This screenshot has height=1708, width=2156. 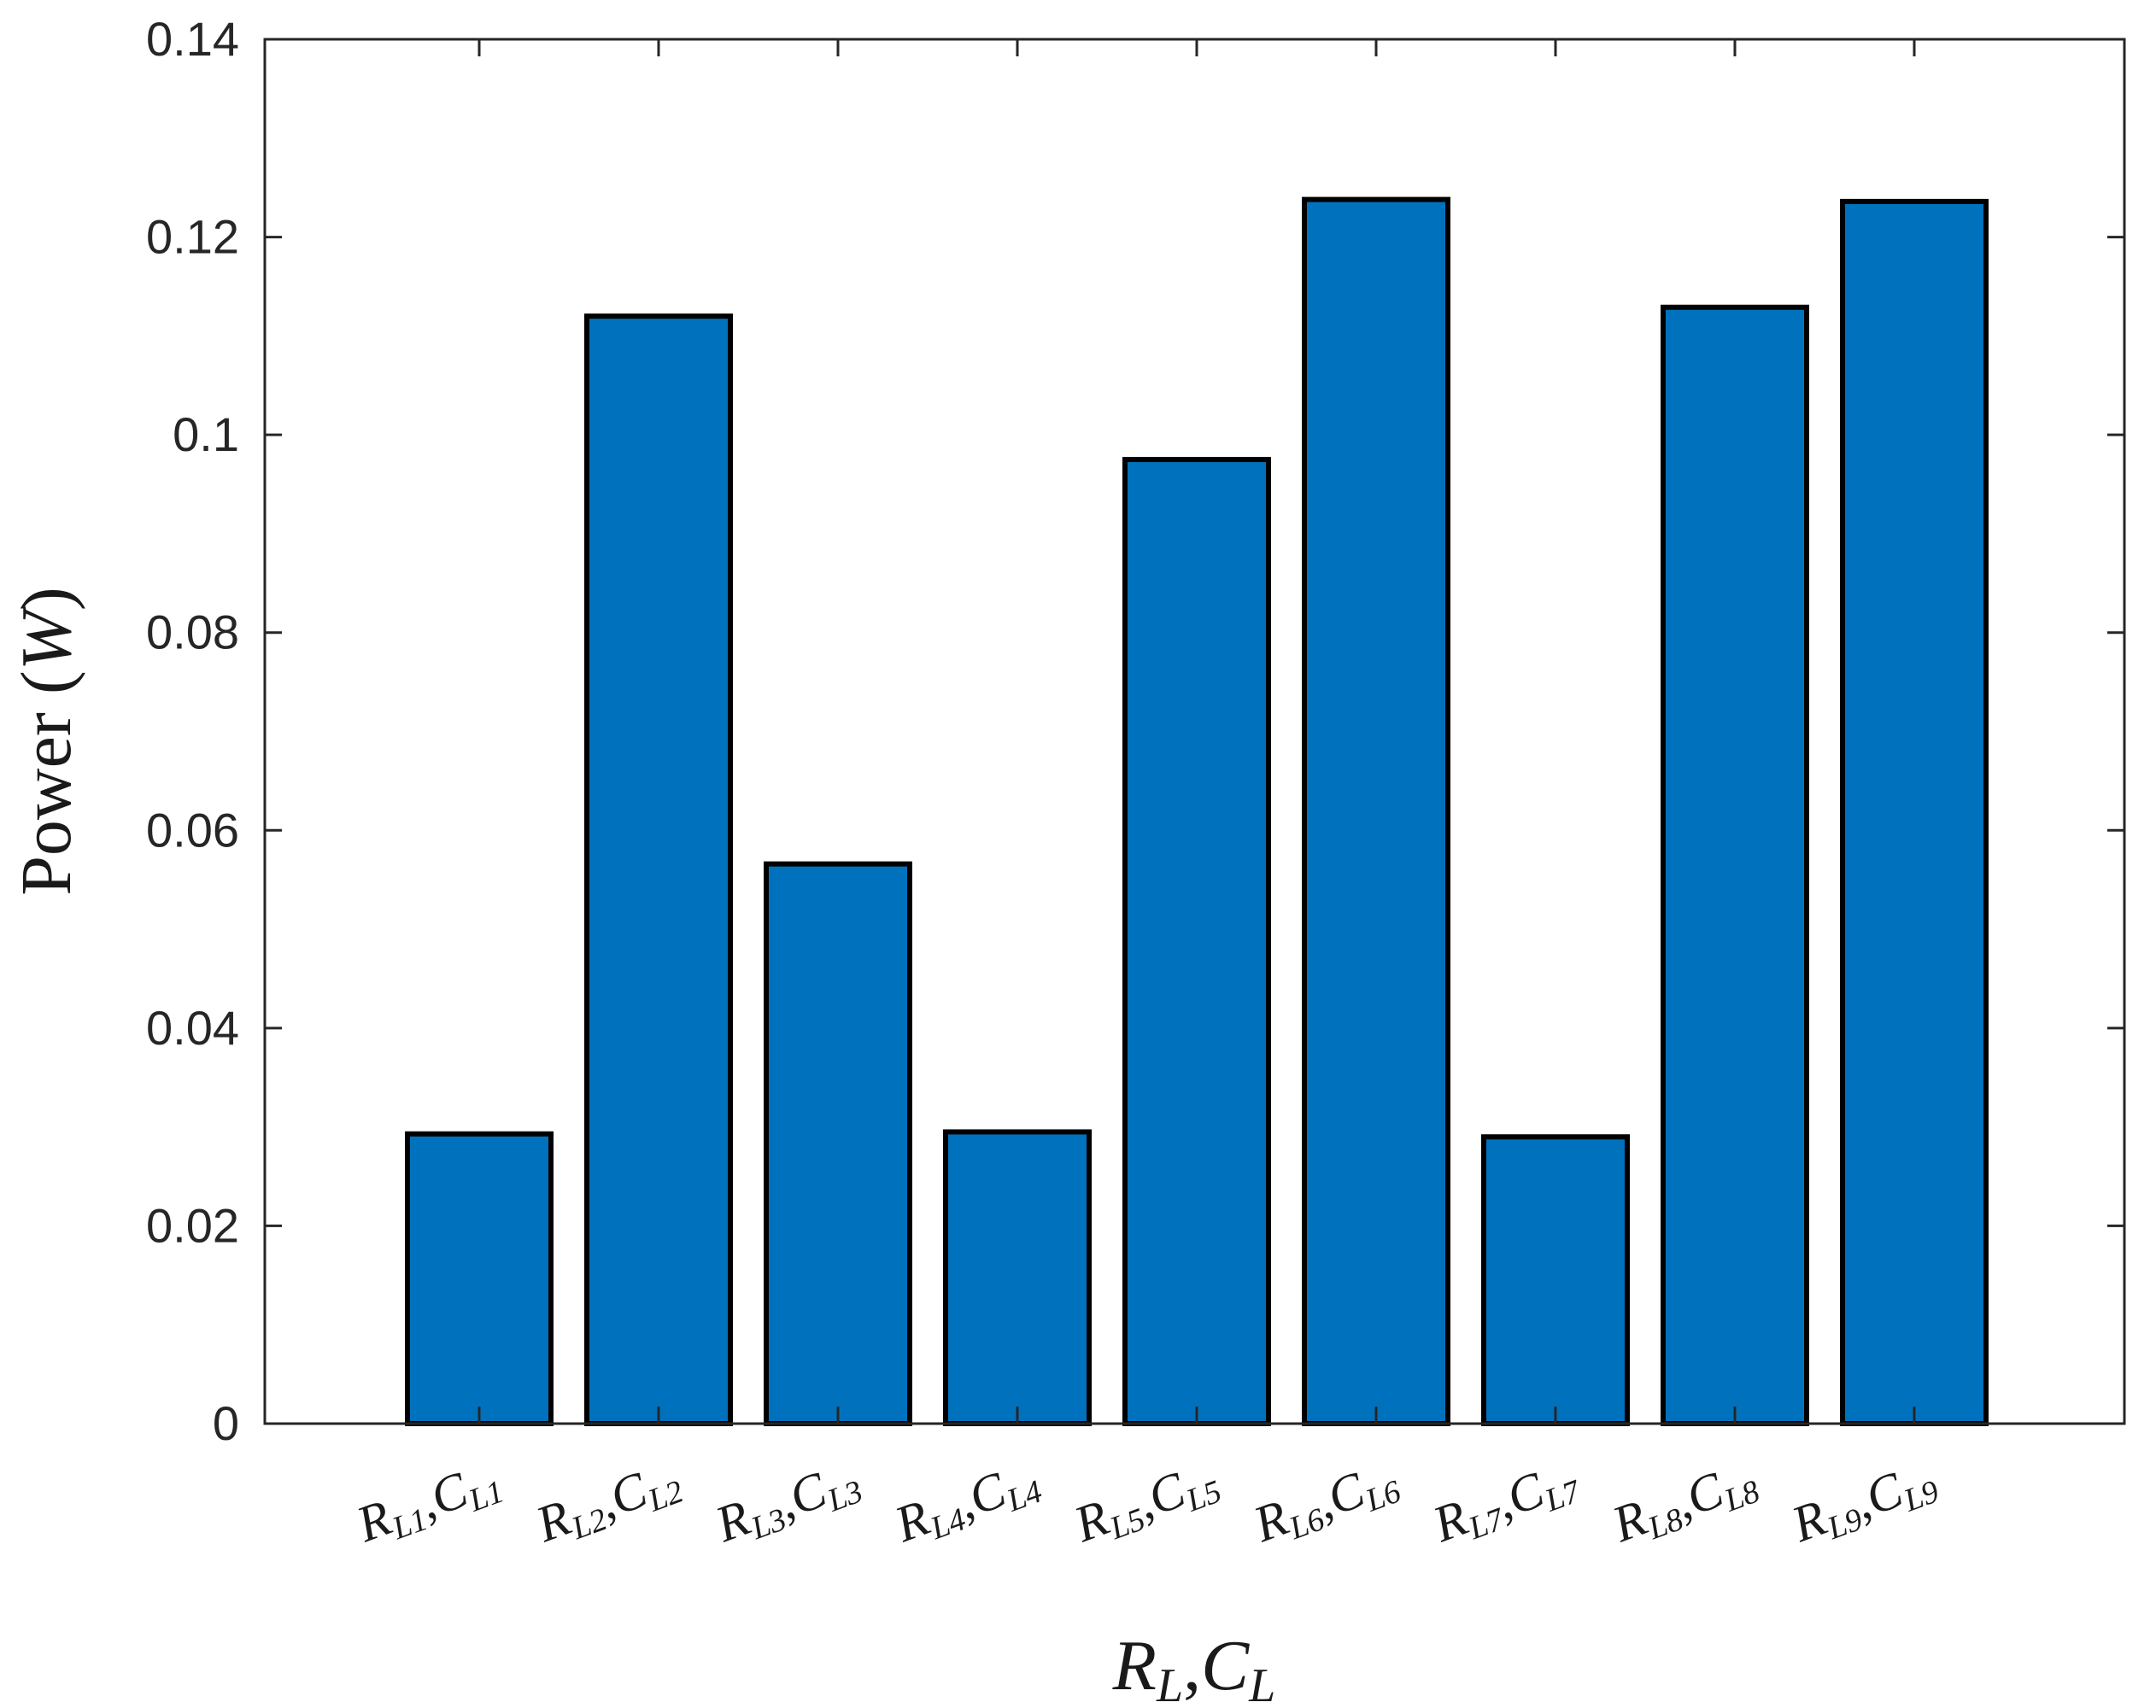 I want to click on x-axis-label-sep: ,, so click(x=1192, y=1665).